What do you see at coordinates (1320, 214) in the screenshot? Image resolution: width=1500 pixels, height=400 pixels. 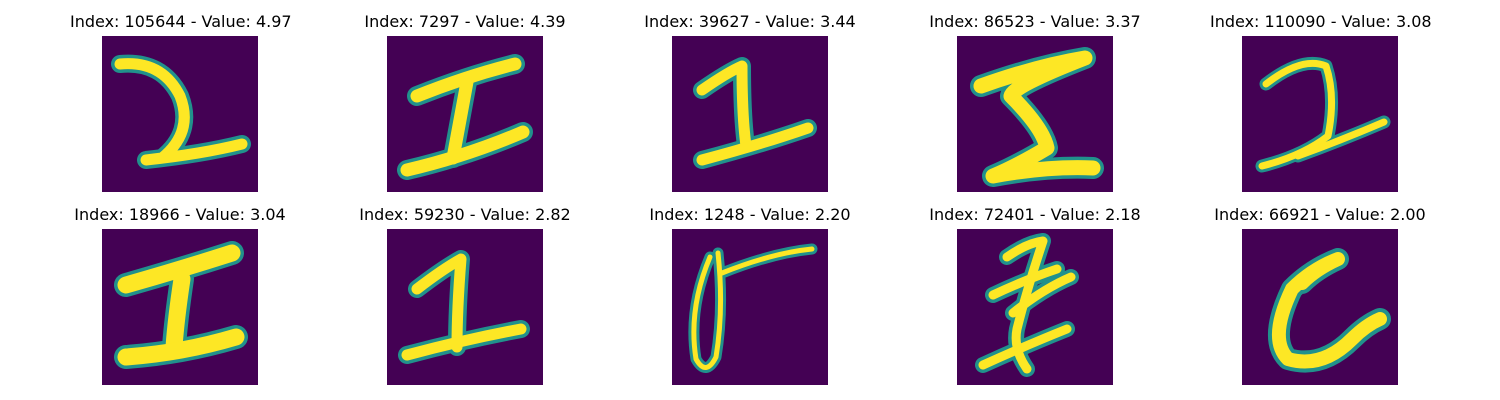 I see `panel-title: Index: 66921 - Value: 2.00` at bounding box center [1320, 214].